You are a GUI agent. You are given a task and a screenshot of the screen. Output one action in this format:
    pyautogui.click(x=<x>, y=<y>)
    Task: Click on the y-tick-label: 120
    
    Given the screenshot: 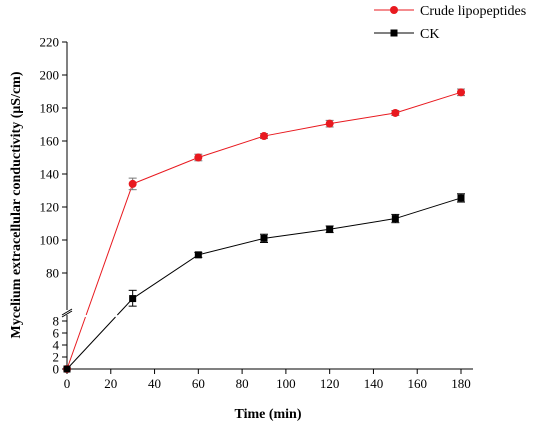 What is the action you would take?
    pyautogui.click(x=50, y=207)
    